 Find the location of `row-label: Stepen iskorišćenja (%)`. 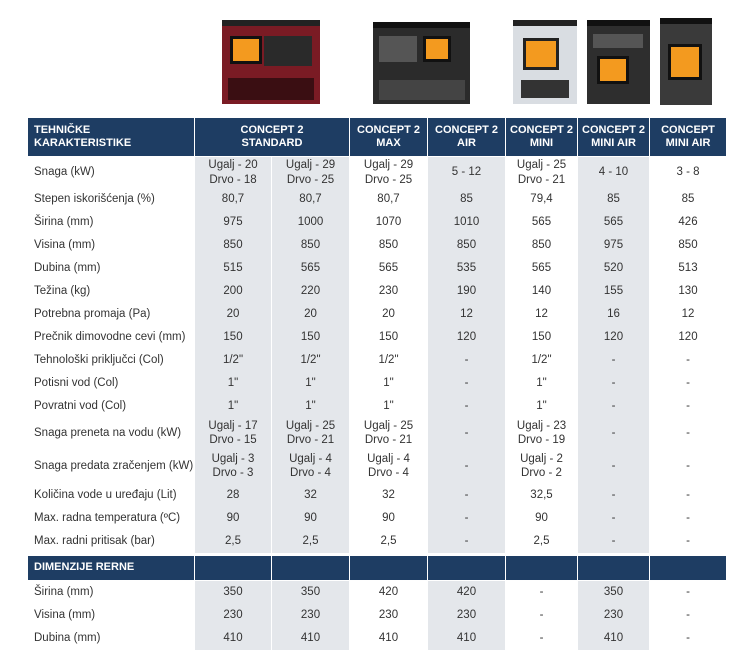

row-label: Stepen iskorišćenja (%) is located at coordinates (111, 199).